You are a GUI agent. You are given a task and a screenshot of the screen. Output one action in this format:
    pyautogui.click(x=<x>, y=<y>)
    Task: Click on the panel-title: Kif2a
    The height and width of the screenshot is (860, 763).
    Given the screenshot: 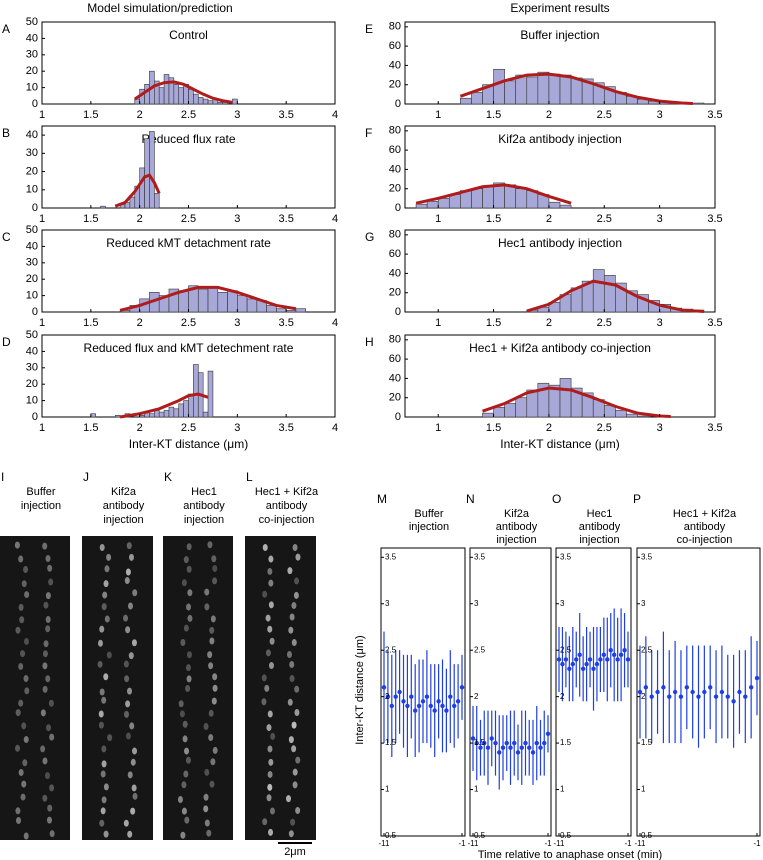 What is the action you would take?
    pyautogui.click(x=124, y=492)
    